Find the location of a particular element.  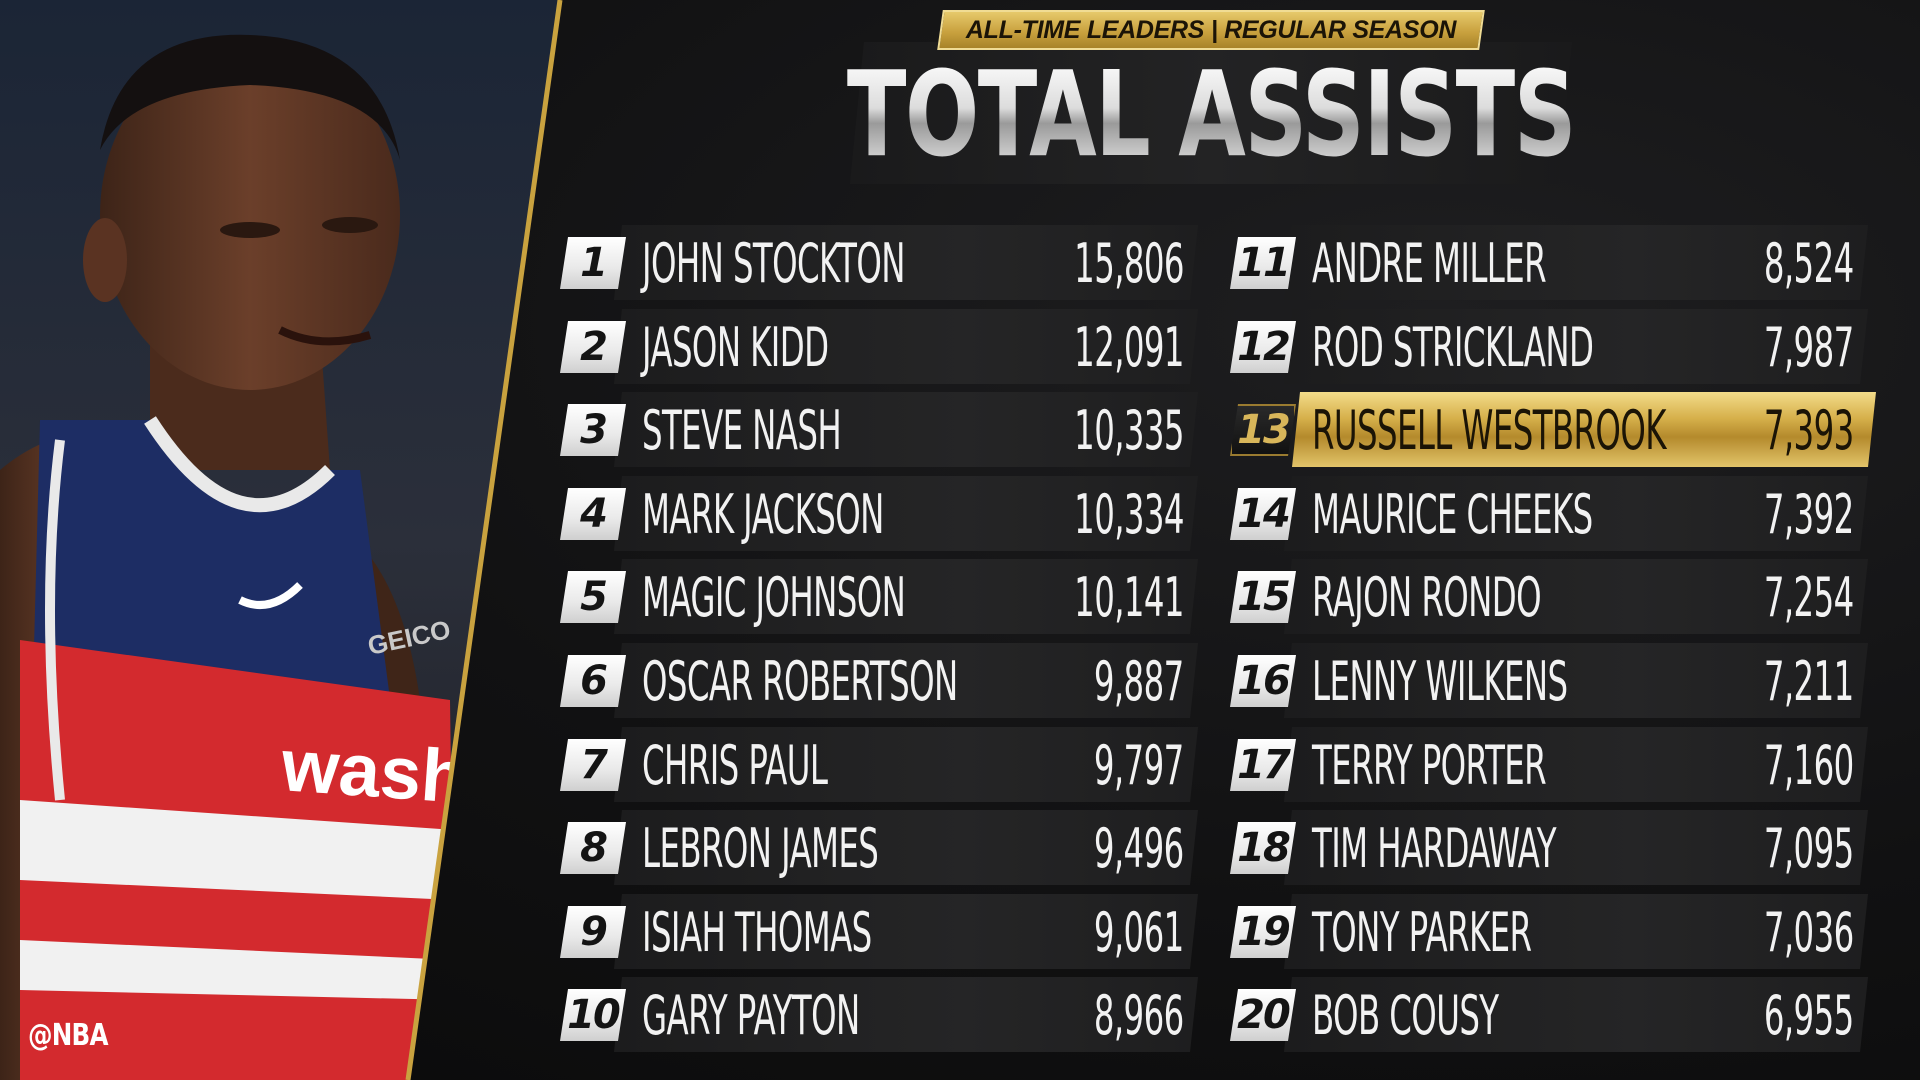

rank-number: 6 is located at coordinates (593, 681).